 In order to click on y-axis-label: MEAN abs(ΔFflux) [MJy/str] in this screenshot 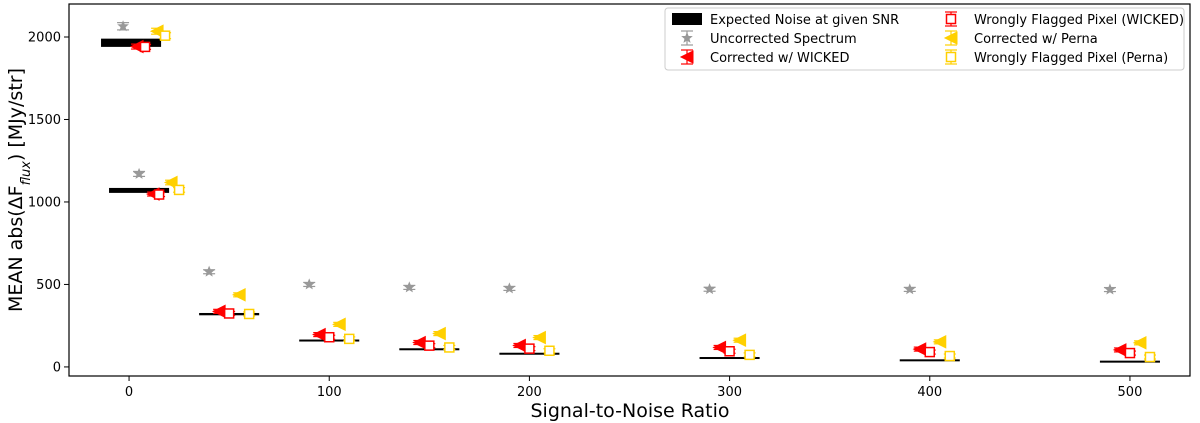, I will do `click(19, 190)`.